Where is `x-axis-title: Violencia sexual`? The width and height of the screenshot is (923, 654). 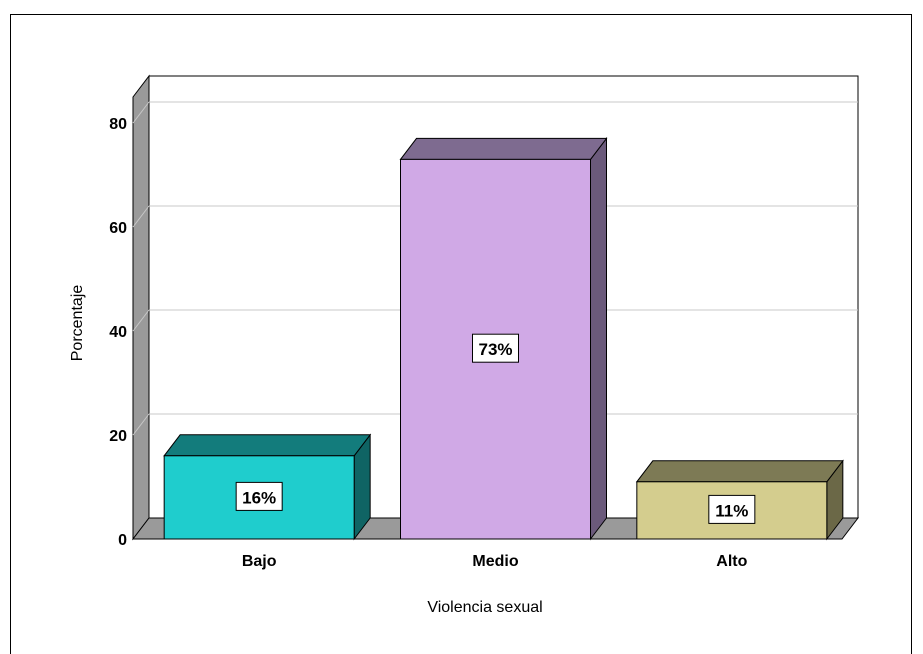
x-axis-title: Violencia sexual is located at coordinates (484, 607).